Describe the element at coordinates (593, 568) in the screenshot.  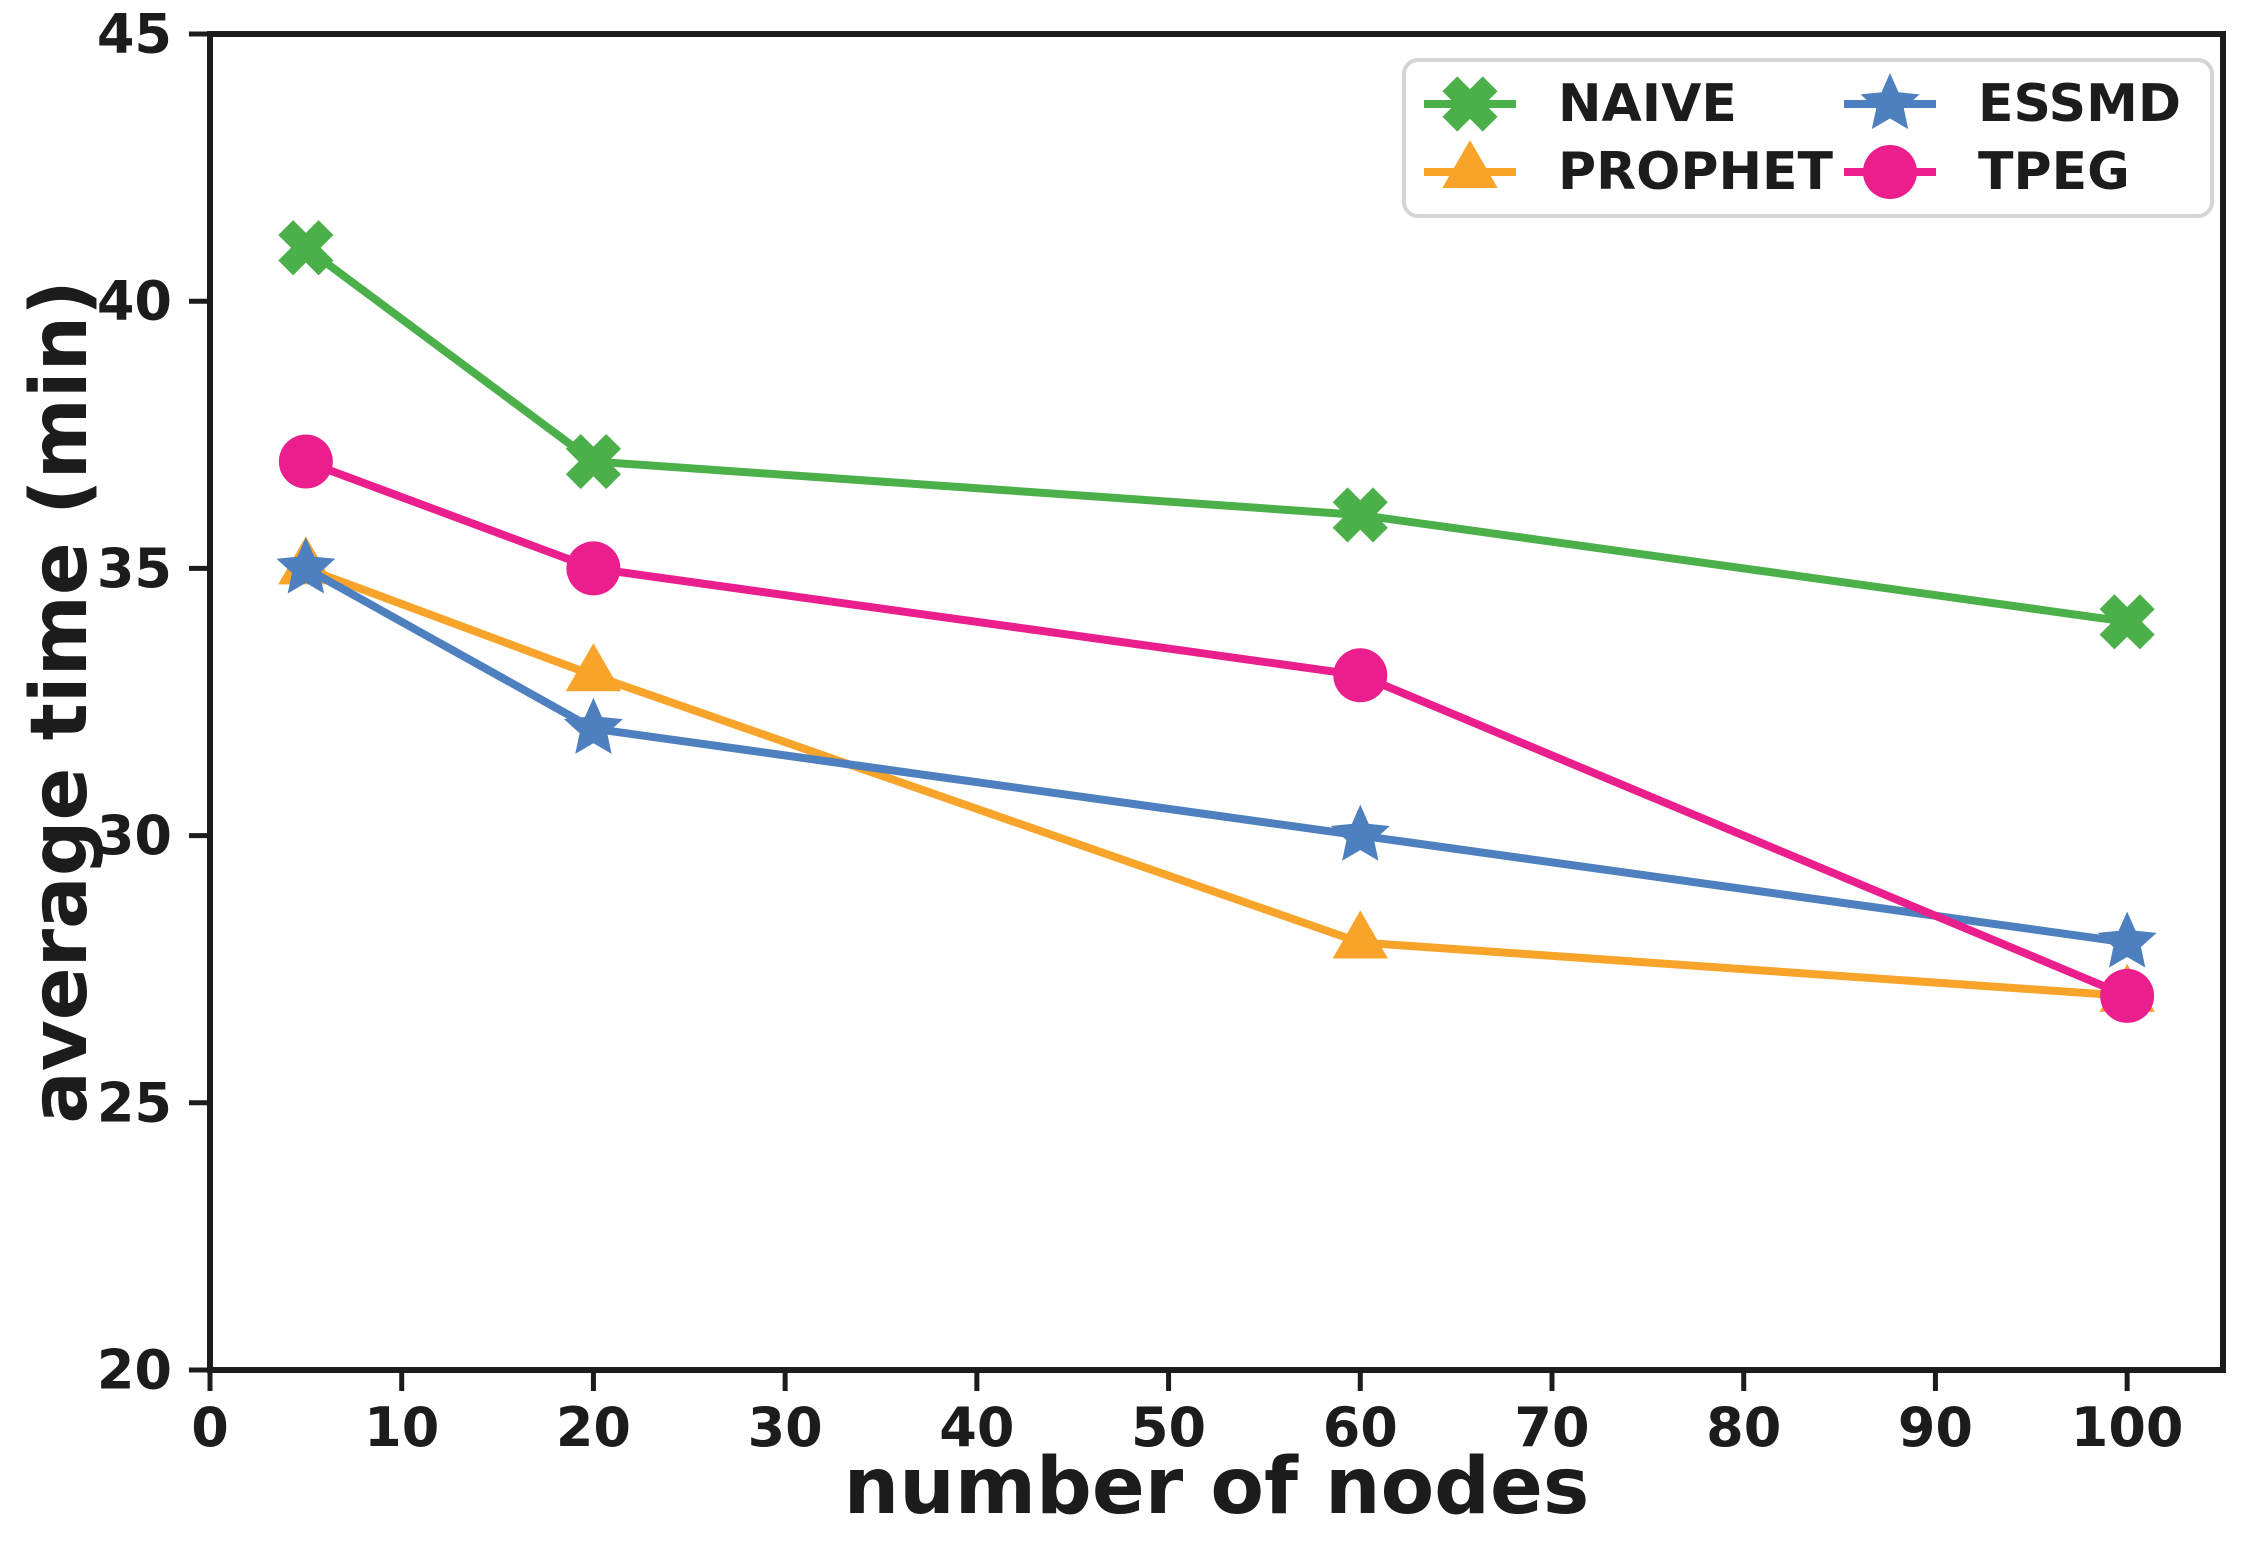
I see `data-point-tpeg-x20` at that location.